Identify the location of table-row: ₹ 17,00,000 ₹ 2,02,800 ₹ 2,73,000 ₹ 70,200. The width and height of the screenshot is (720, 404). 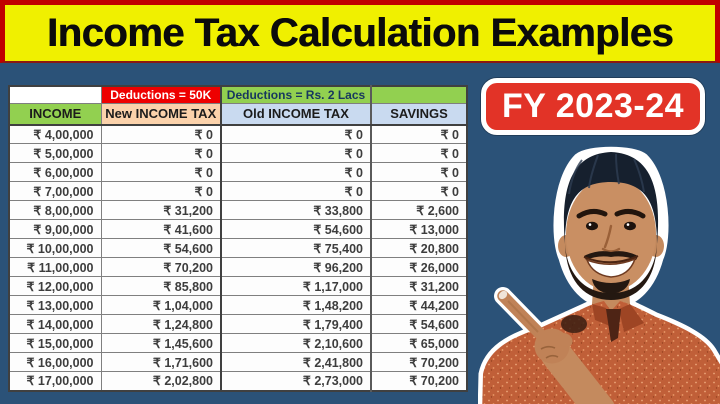
(238, 381).